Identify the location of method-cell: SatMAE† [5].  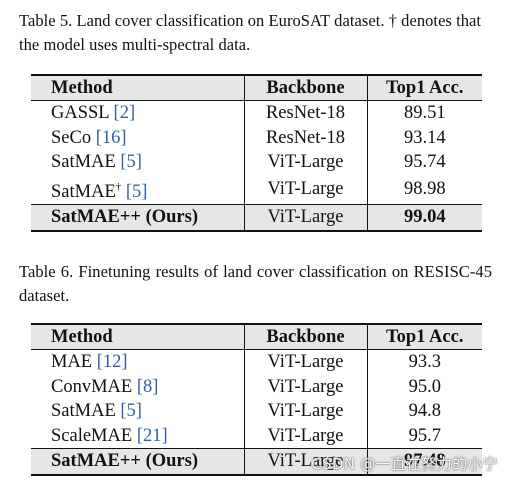
(137, 190).